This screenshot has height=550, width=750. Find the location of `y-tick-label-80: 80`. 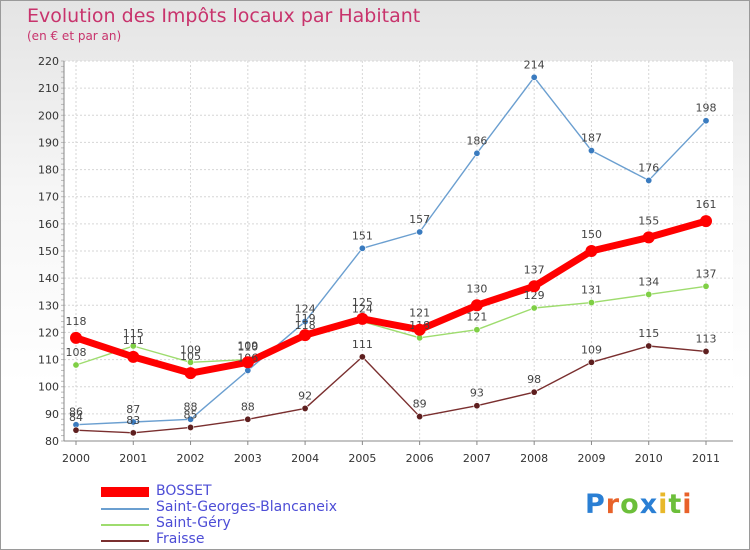

y-tick-label-80: 80 is located at coordinates (52, 441).